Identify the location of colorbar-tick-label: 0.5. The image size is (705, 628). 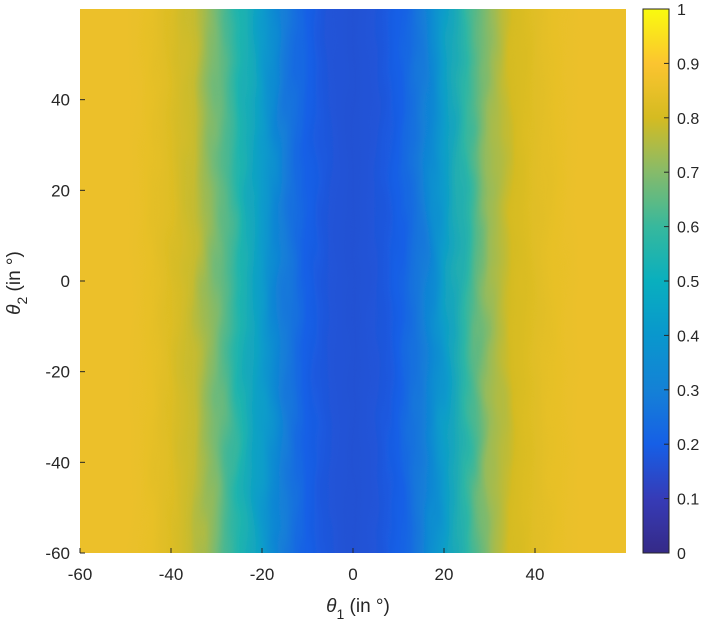
(688, 282).